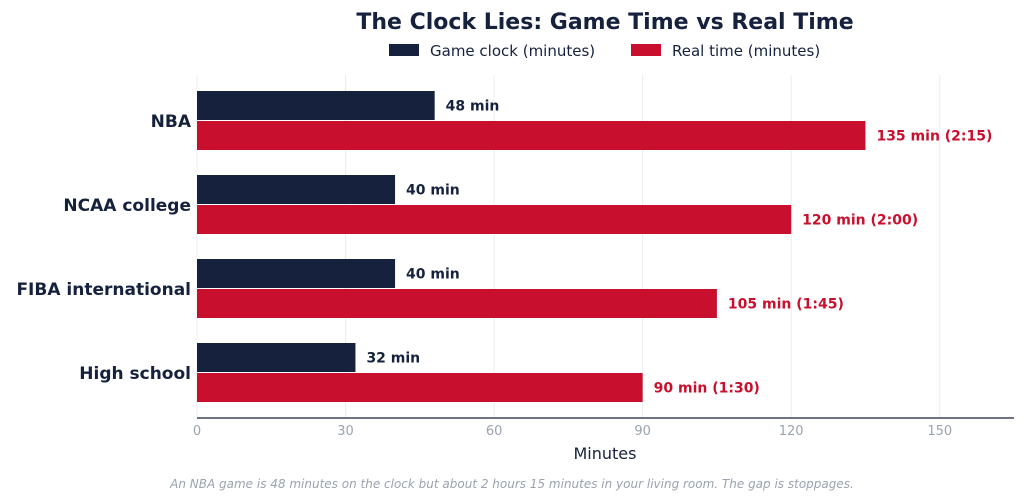 This screenshot has height=502, width=1024. I want to click on legend: Game clock (minutes) Real time (minutes), so click(604, 51).